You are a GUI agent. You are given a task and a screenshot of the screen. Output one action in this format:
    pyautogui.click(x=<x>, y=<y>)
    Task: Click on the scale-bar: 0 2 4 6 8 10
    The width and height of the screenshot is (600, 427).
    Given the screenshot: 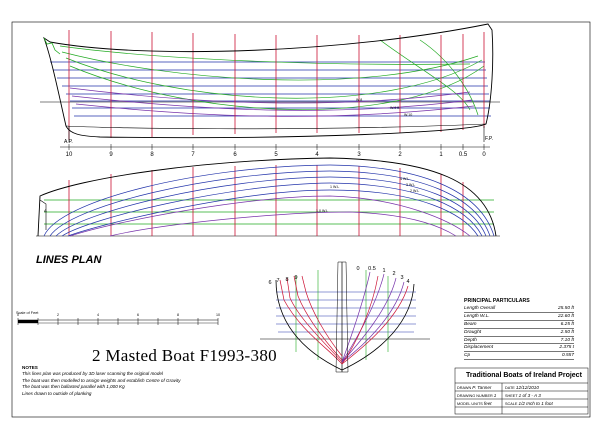 What is the action you would take?
    pyautogui.click(x=118, y=319)
    